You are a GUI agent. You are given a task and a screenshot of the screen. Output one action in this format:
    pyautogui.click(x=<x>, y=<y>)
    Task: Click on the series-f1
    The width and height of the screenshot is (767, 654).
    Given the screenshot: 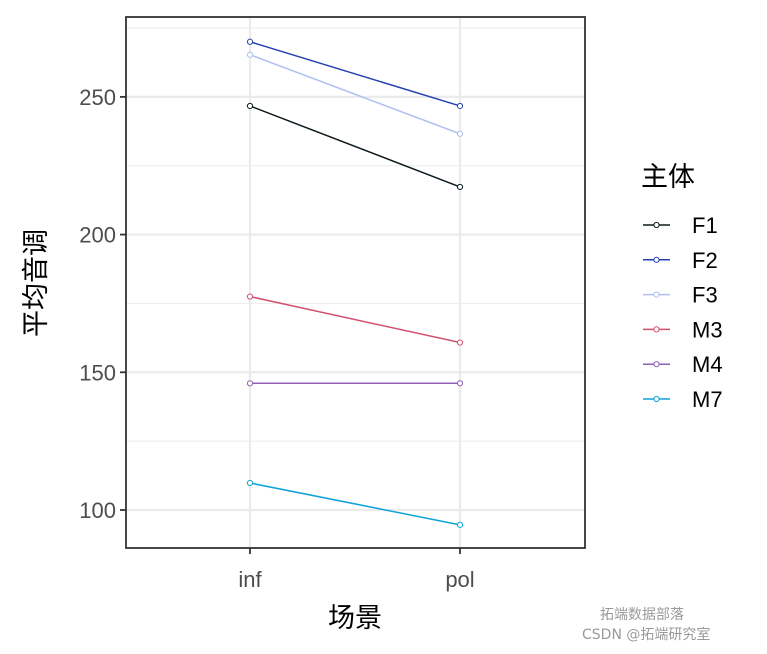 What is the action you would take?
    pyautogui.click(x=355, y=146)
    